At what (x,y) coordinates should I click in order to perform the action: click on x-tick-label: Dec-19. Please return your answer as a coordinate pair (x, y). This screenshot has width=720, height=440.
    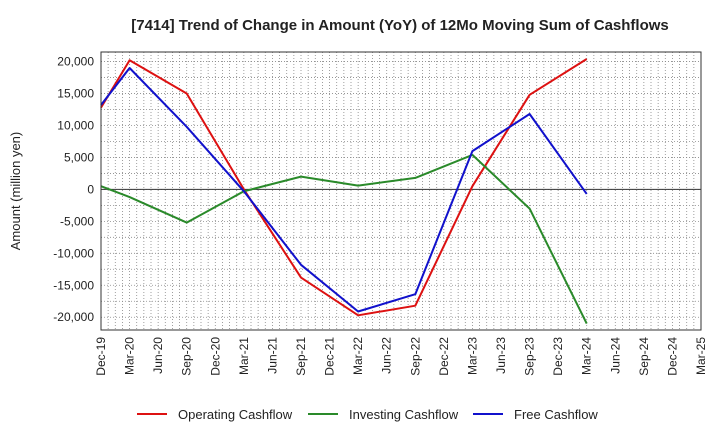
    Looking at the image, I should click on (101, 356).